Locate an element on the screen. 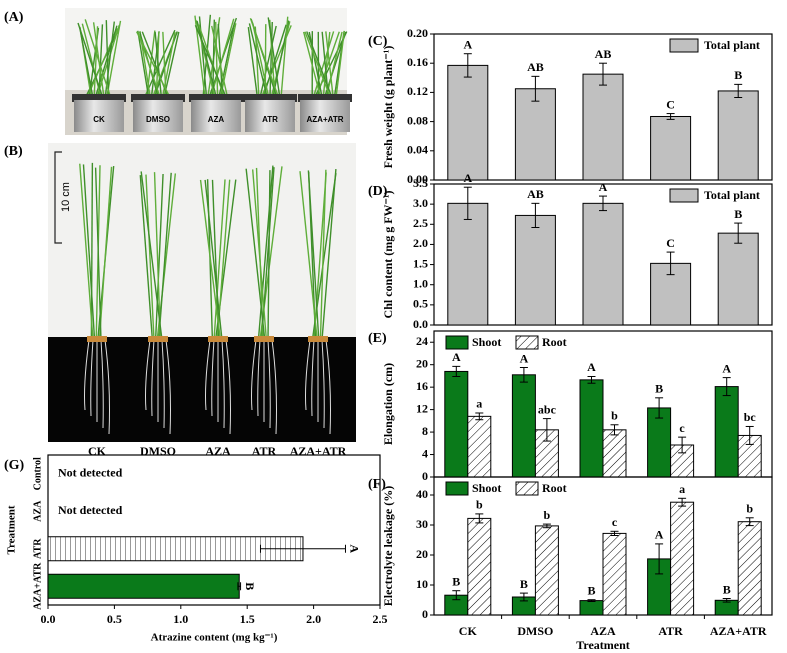 The height and width of the screenshot is (653, 787). y-tick-label: 20 is located at coordinates (422, 363).